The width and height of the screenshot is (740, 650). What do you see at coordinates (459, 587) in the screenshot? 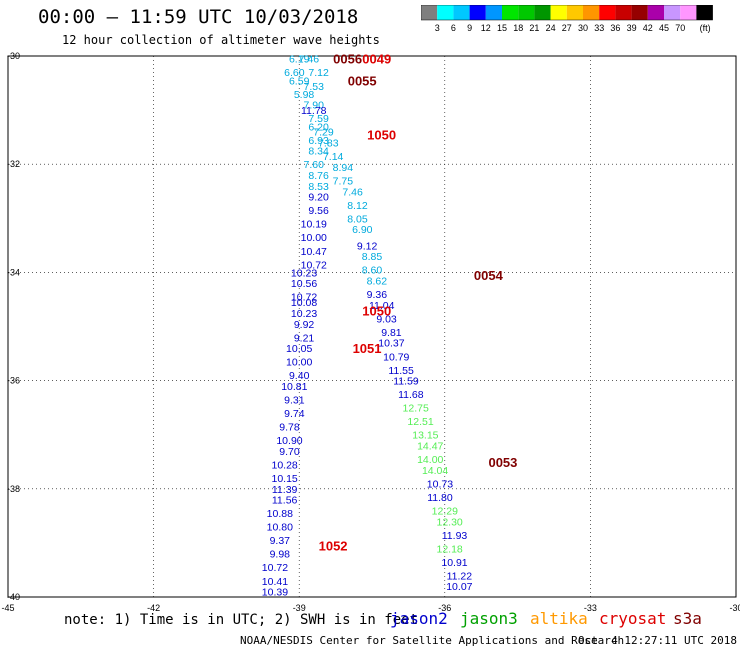
I see `wave-height-label: 10.07` at bounding box center [459, 587].